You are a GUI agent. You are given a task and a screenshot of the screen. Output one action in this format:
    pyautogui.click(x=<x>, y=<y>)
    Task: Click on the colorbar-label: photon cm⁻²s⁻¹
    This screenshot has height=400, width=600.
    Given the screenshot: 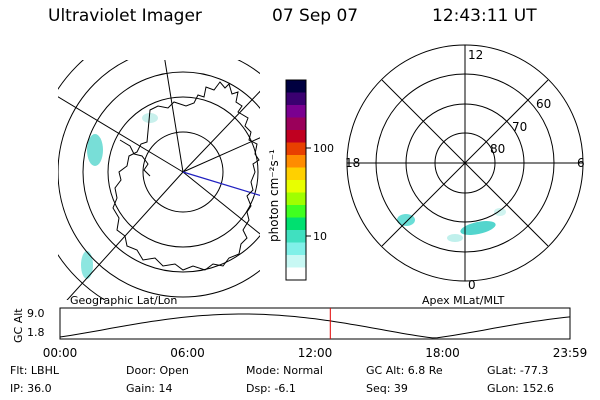 What is the action you would take?
    pyautogui.click(x=274, y=195)
    